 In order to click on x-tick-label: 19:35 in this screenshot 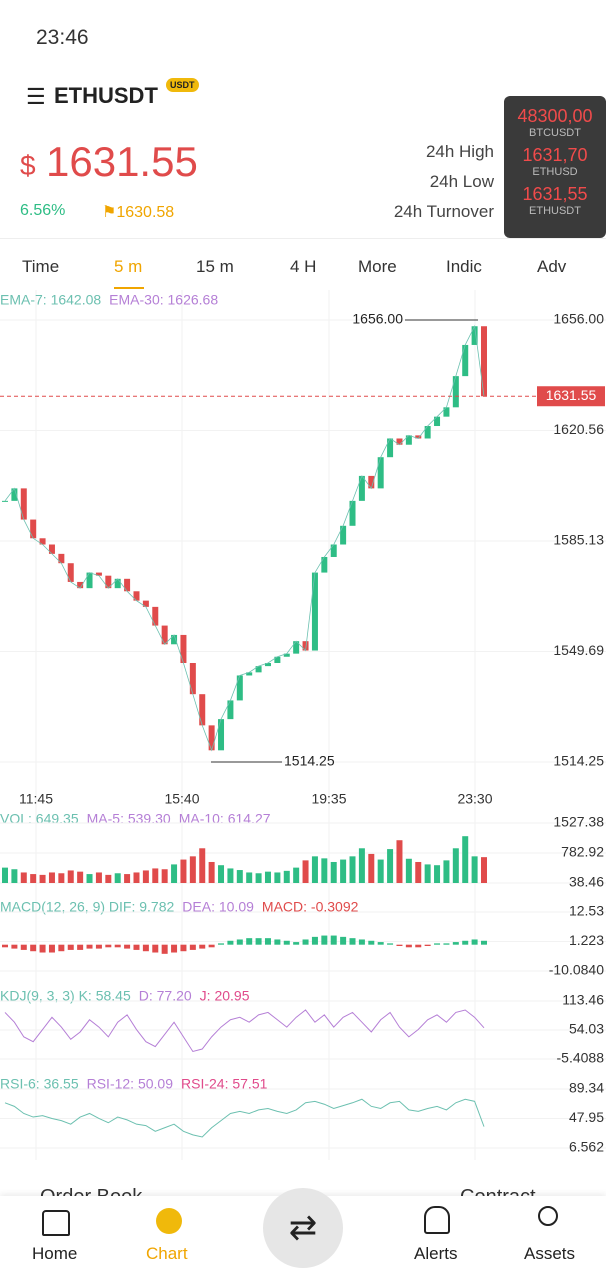, I will do `click(328, 799)`.